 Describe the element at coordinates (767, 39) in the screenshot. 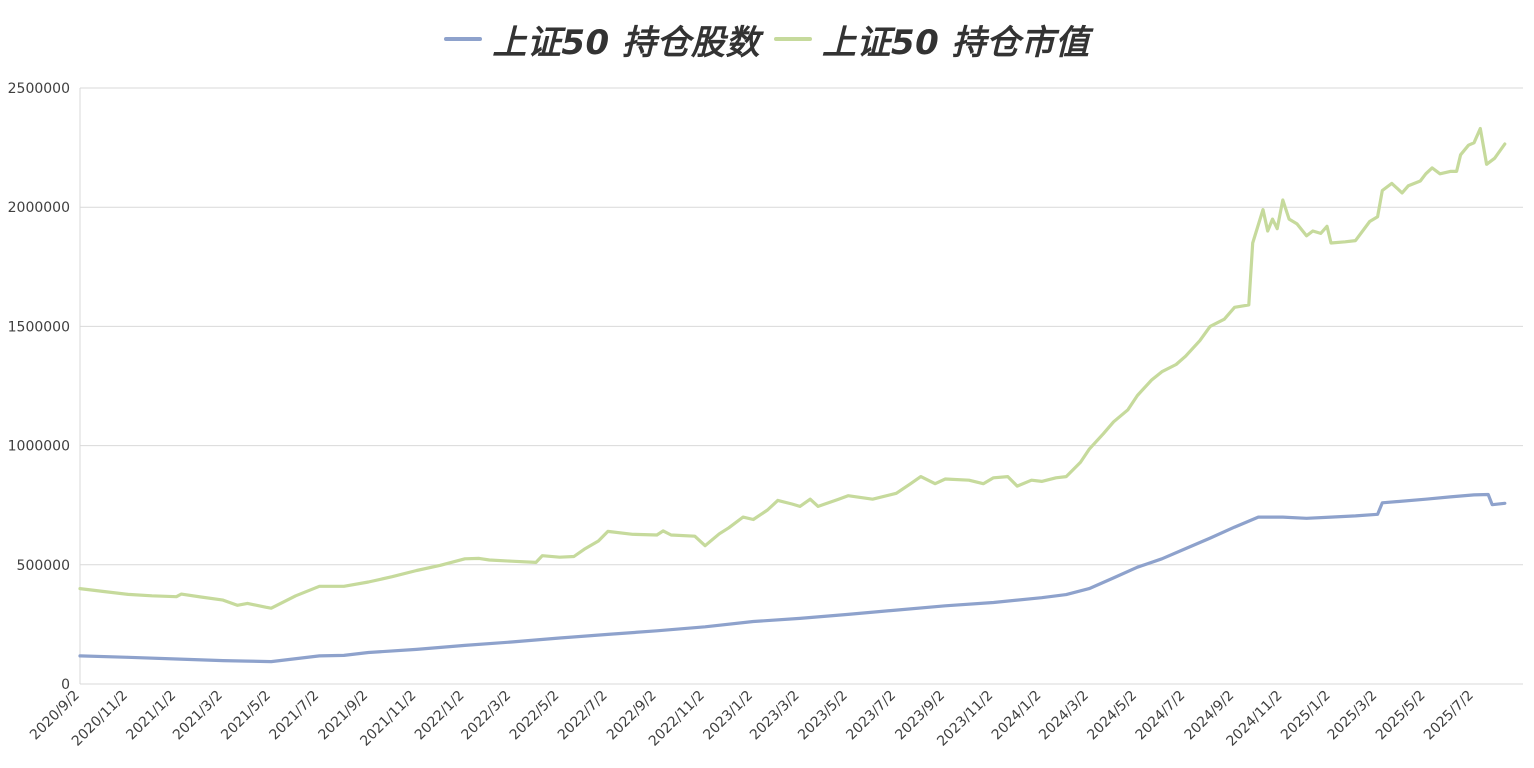

I see `chart-legend: 上证50 持仓股数 上证50 持仓市值` at that location.